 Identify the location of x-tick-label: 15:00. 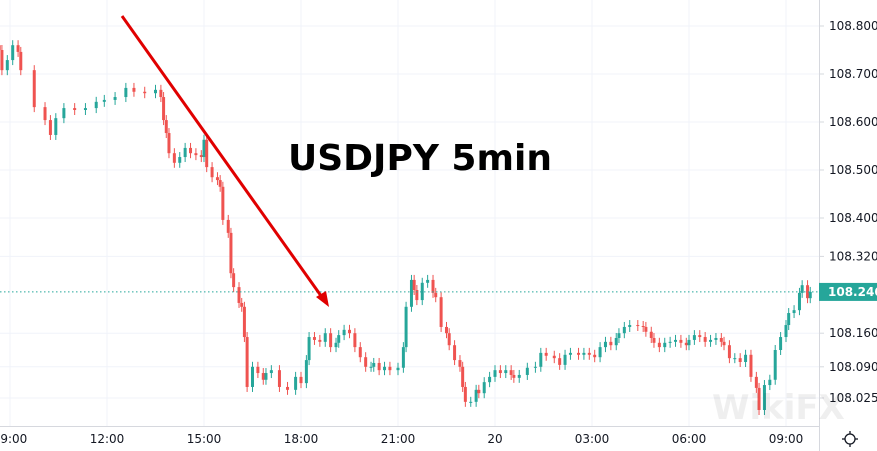
(204, 439).